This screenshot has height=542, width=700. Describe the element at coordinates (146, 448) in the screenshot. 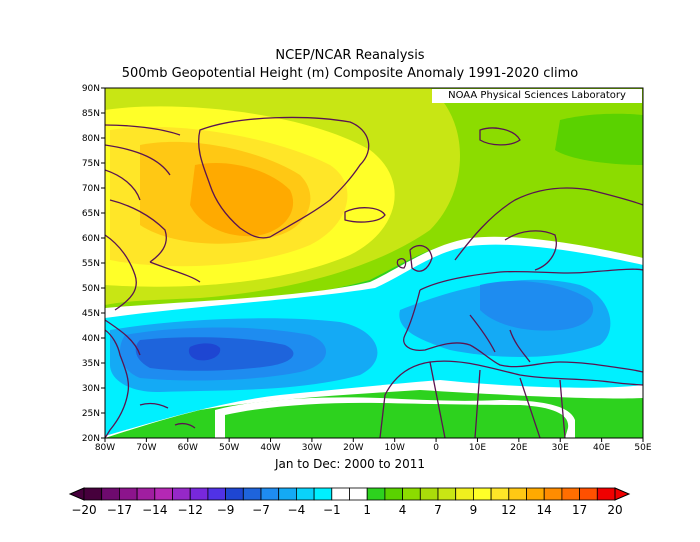

I see `lon-tick-label: 70W` at that location.